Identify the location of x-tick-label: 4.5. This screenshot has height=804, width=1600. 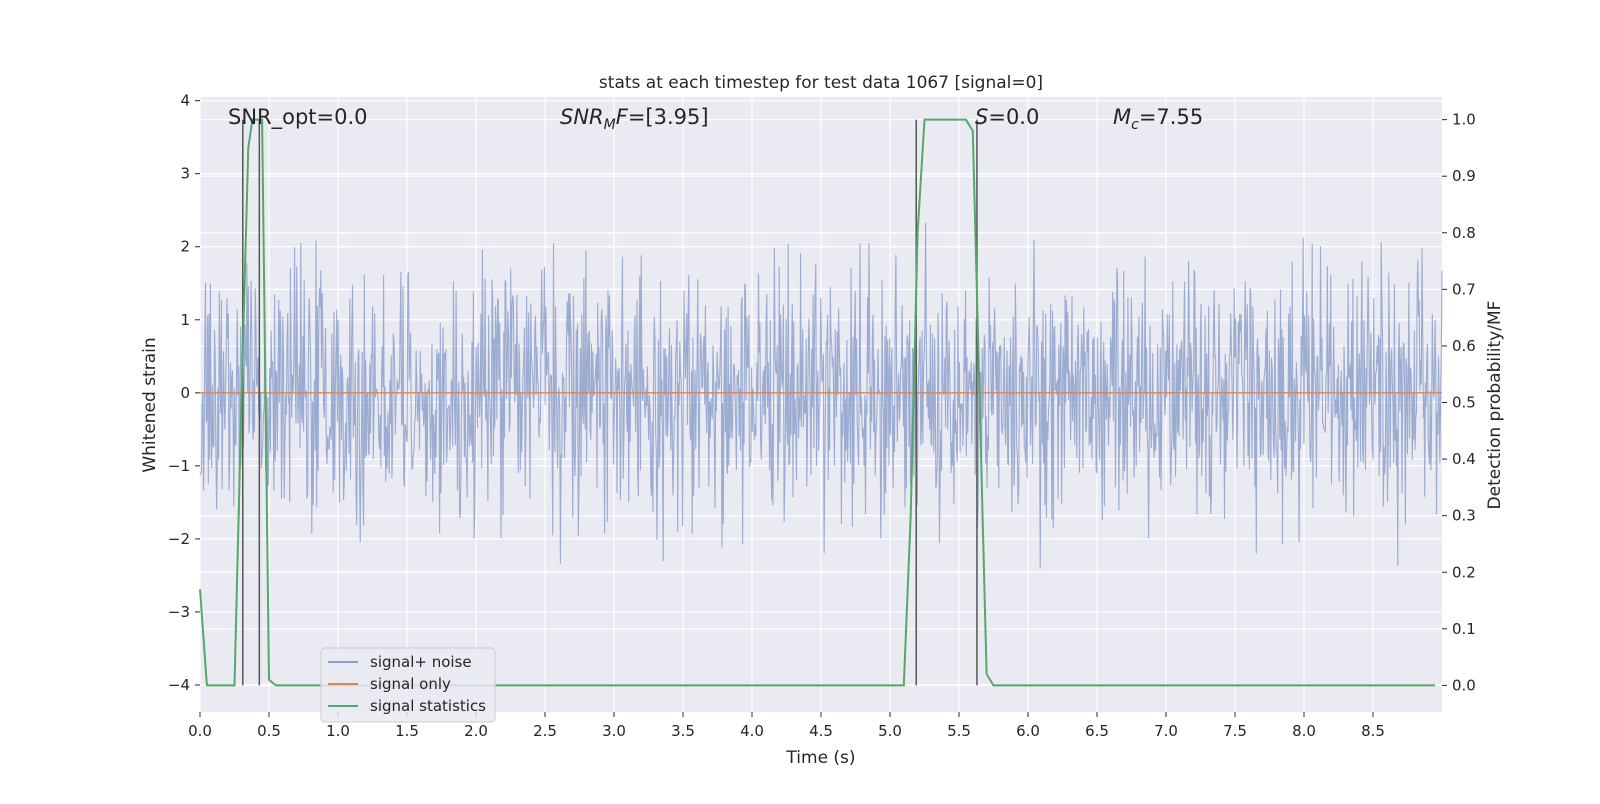
(821, 731).